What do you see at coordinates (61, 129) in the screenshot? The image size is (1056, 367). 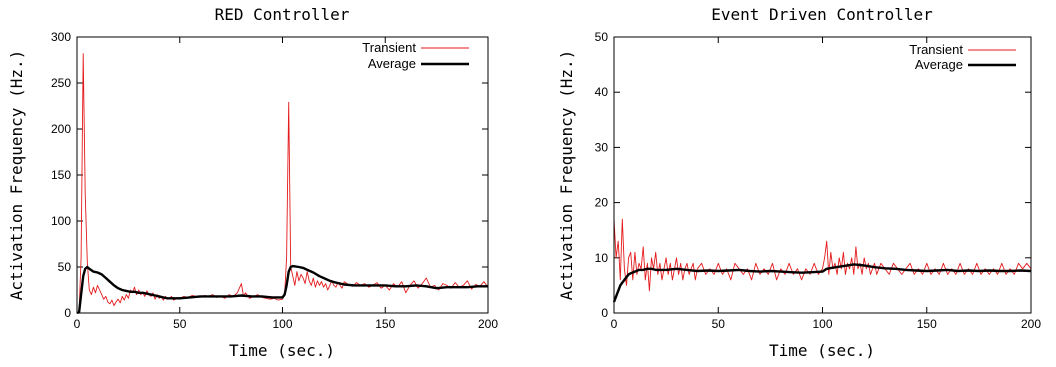 I see `y-tick-label: 200` at bounding box center [61, 129].